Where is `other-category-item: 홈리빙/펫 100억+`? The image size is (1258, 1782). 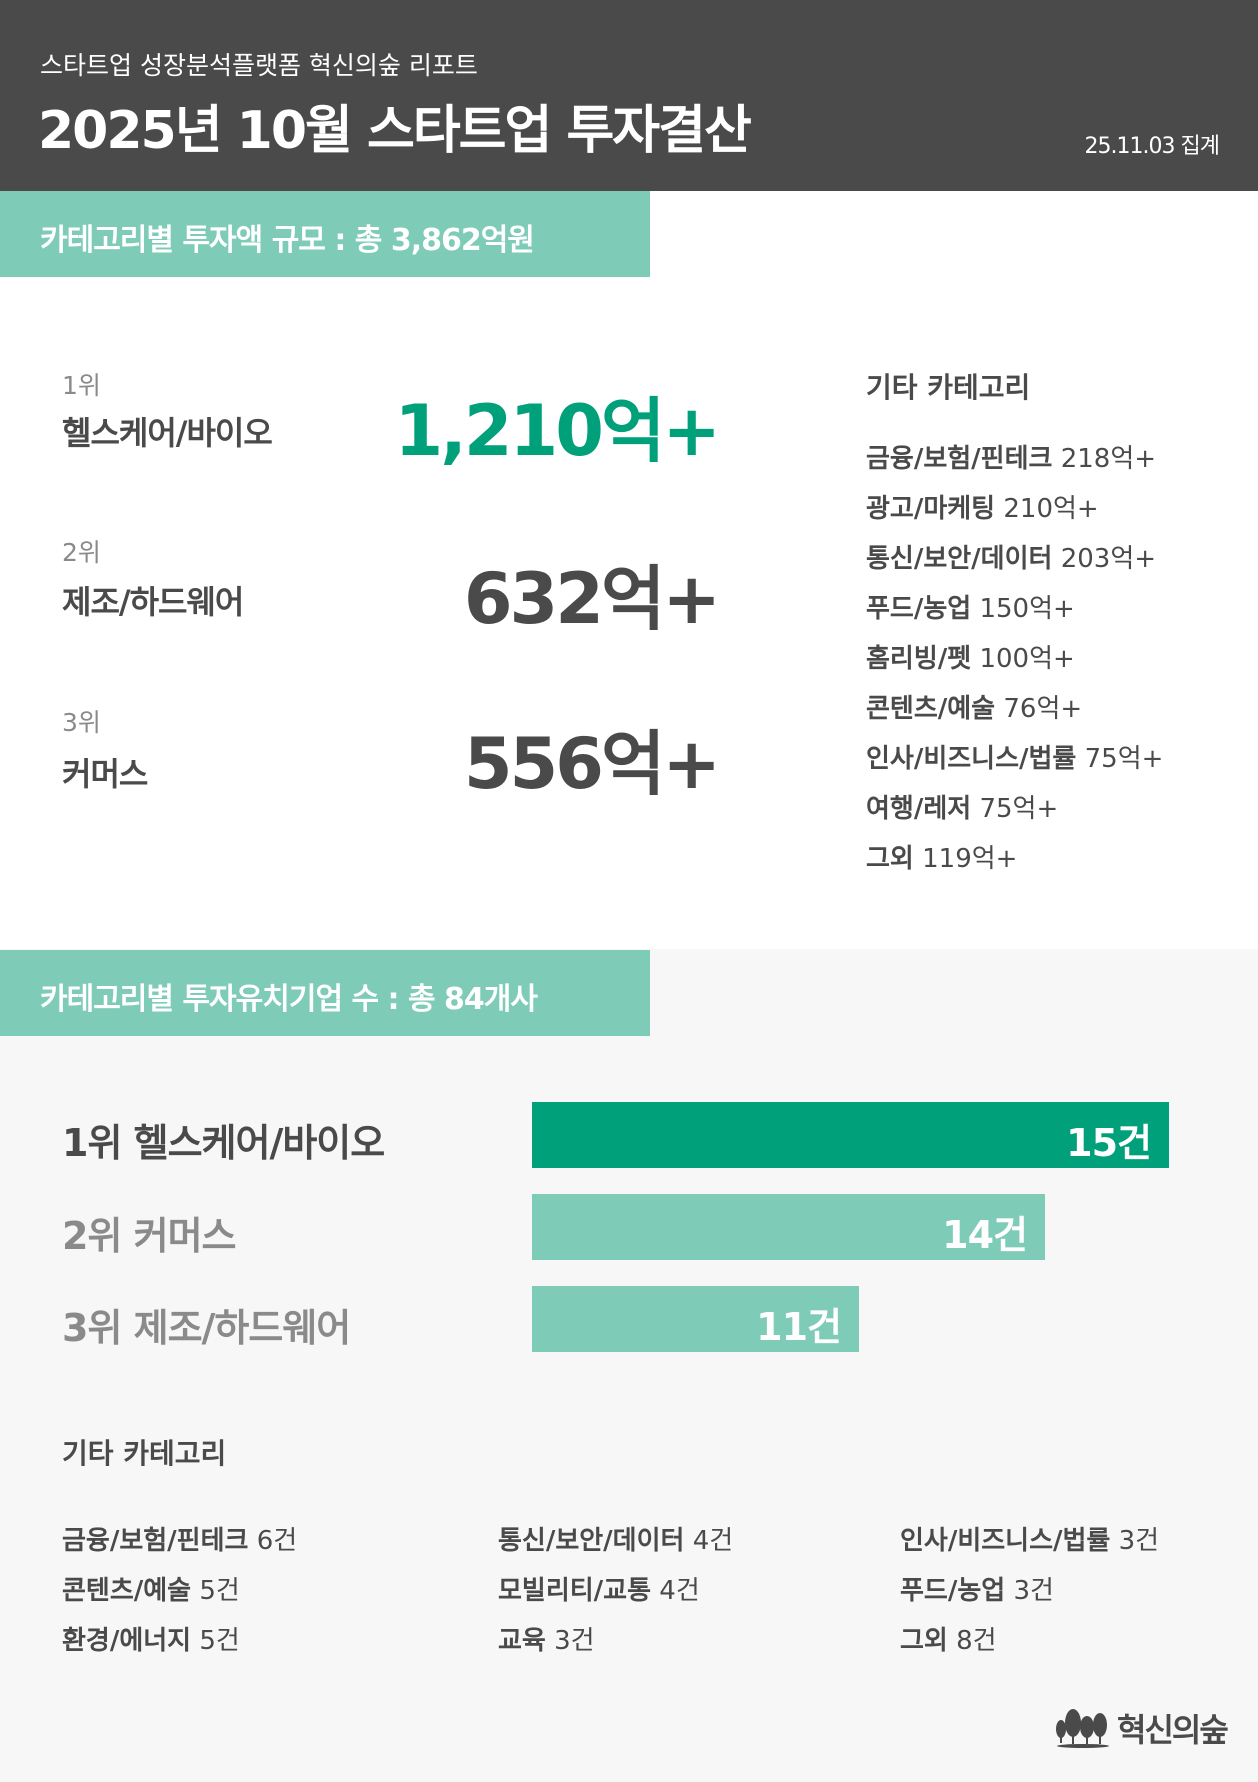
other-category-item: 홈리빙/펫 100억+ is located at coordinates (970, 656).